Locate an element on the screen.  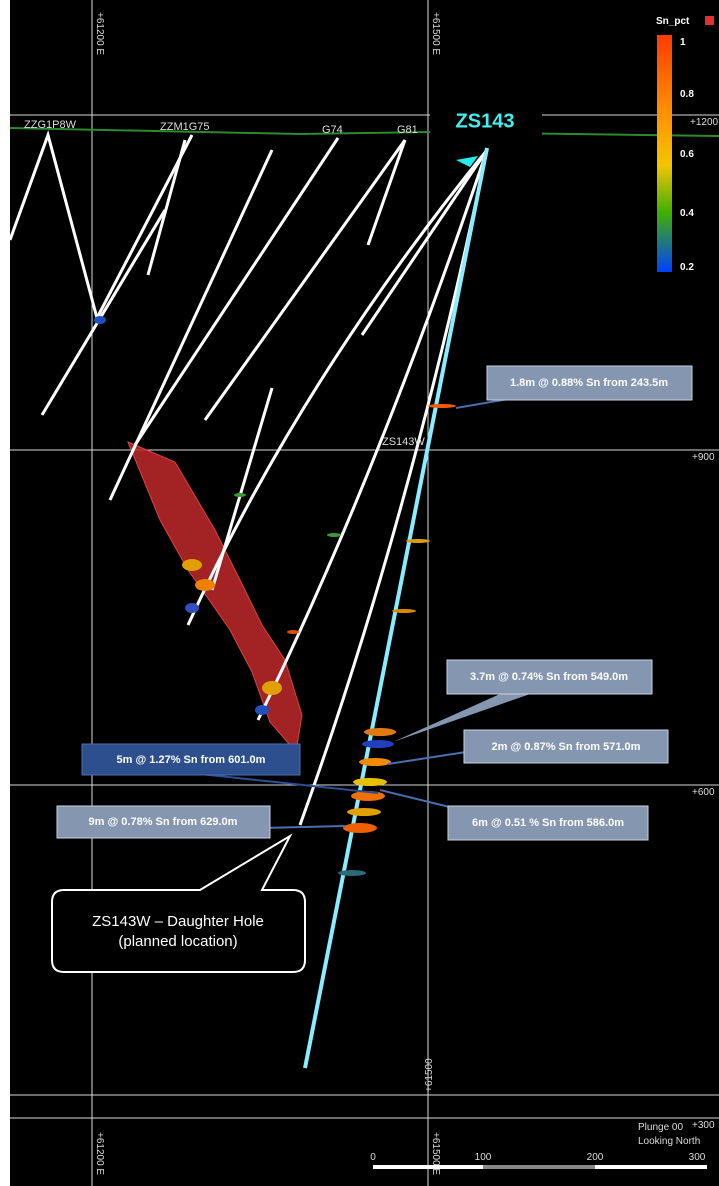
callout-text: 2m @ 0.87% Sn from 571.0m is located at coordinates (566, 747).